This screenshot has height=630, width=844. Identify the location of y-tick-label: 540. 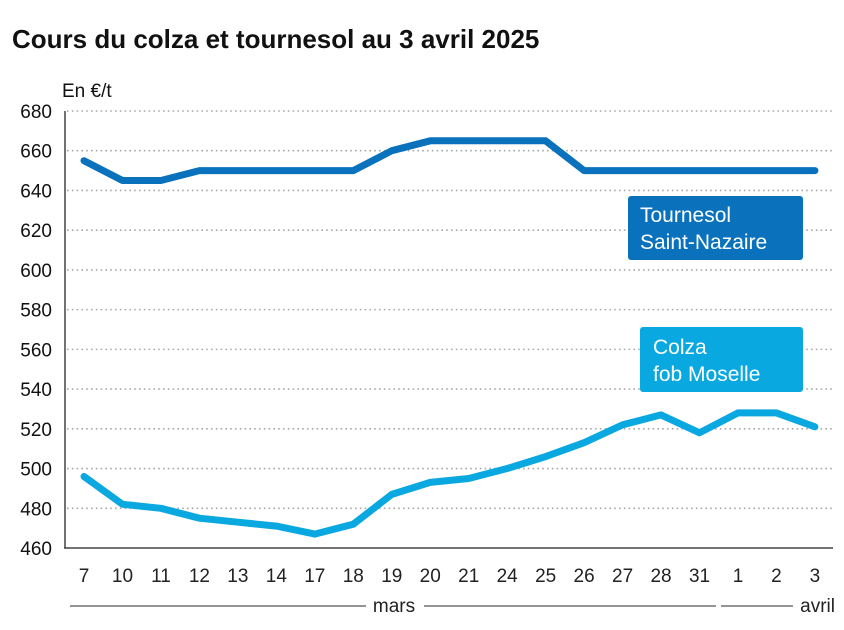
(36, 390).